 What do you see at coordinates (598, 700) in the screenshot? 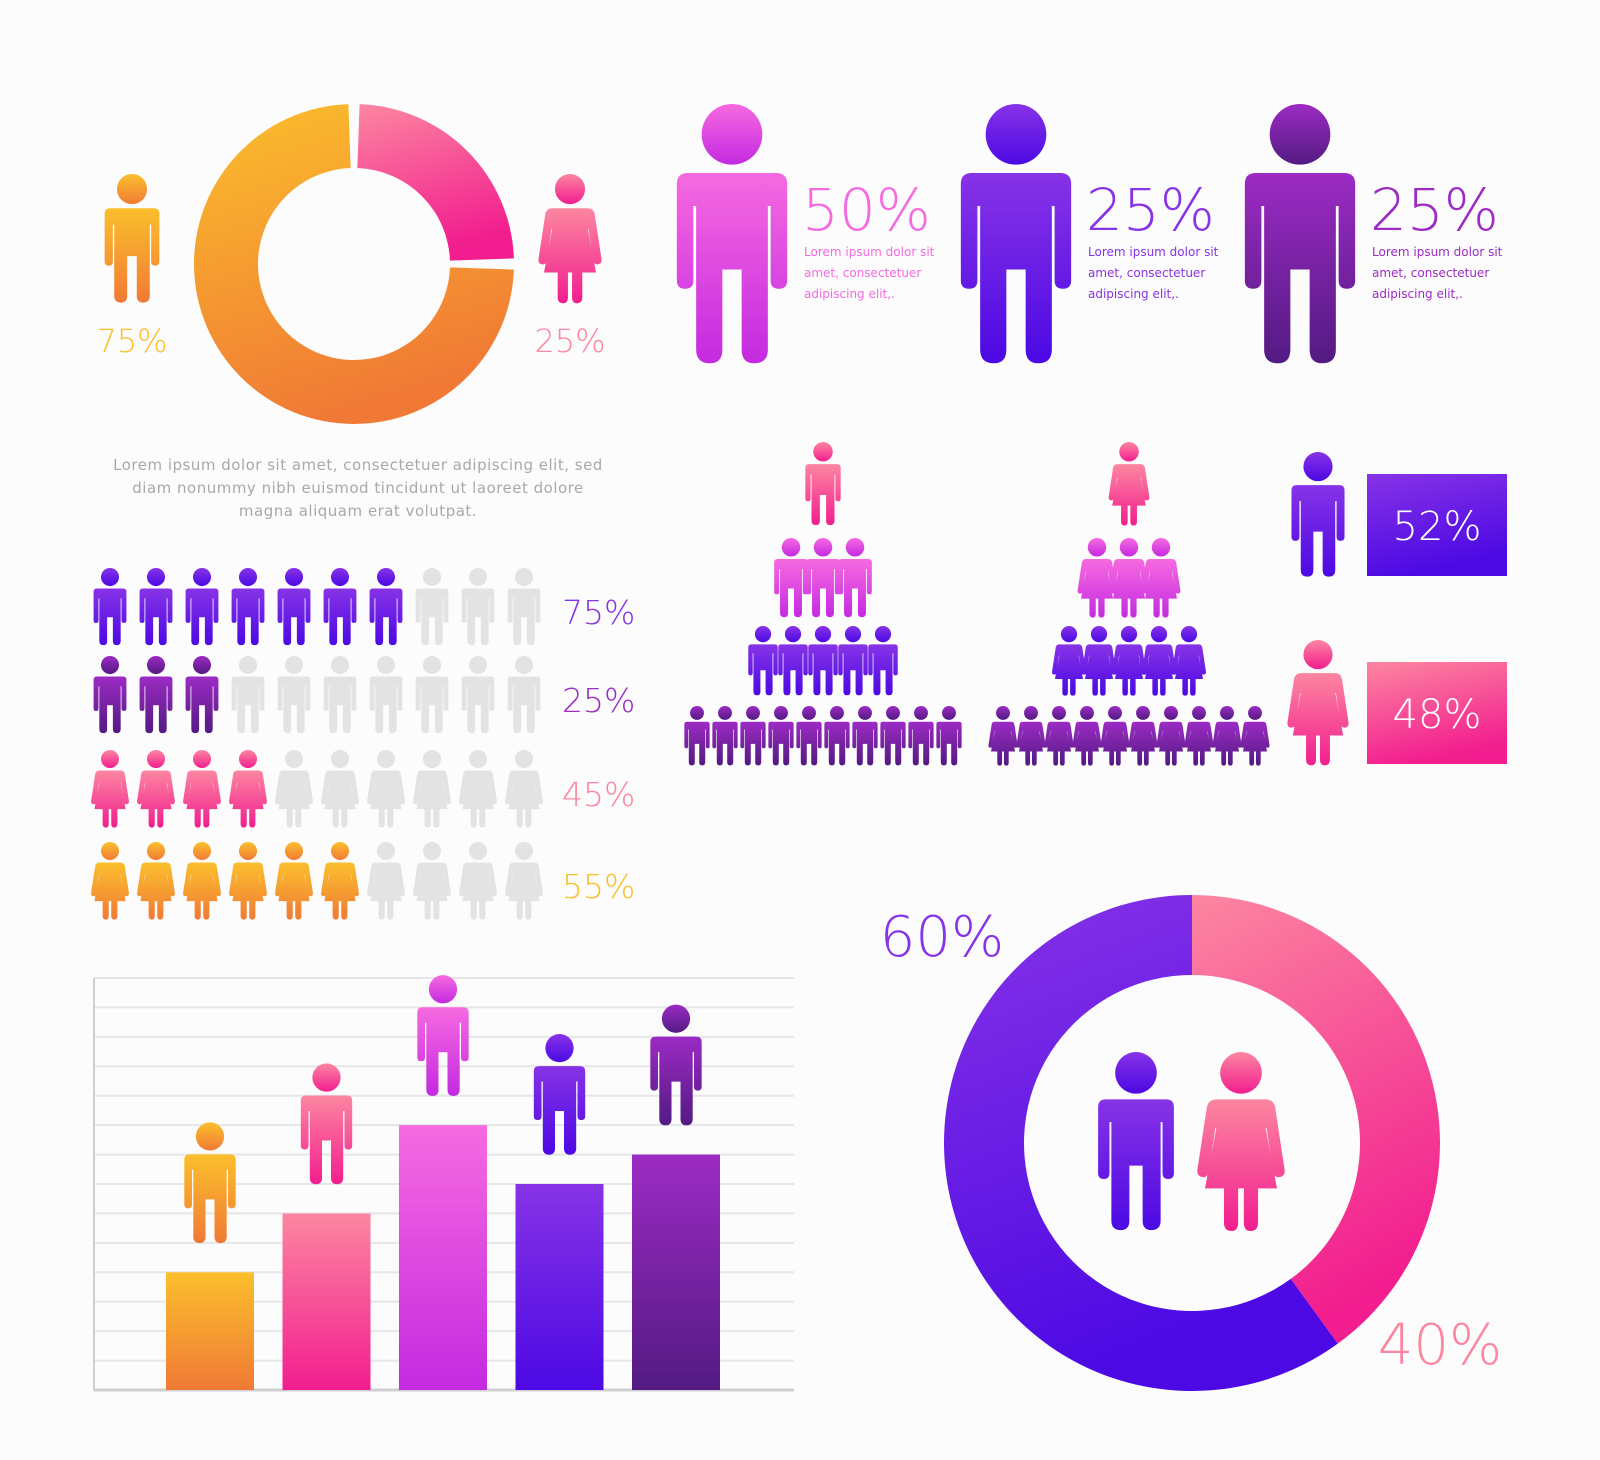
I see `pictogram-row-label: 25%` at bounding box center [598, 700].